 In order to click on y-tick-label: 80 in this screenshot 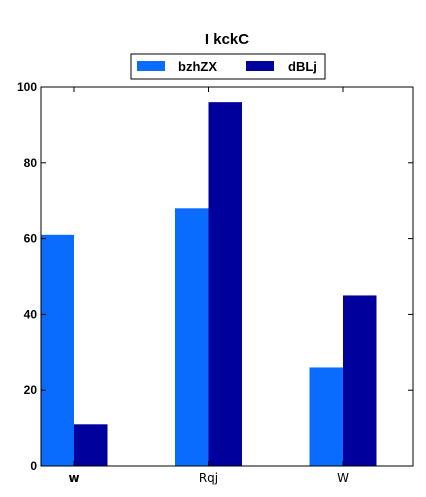, I will do `click(31, 163)`.